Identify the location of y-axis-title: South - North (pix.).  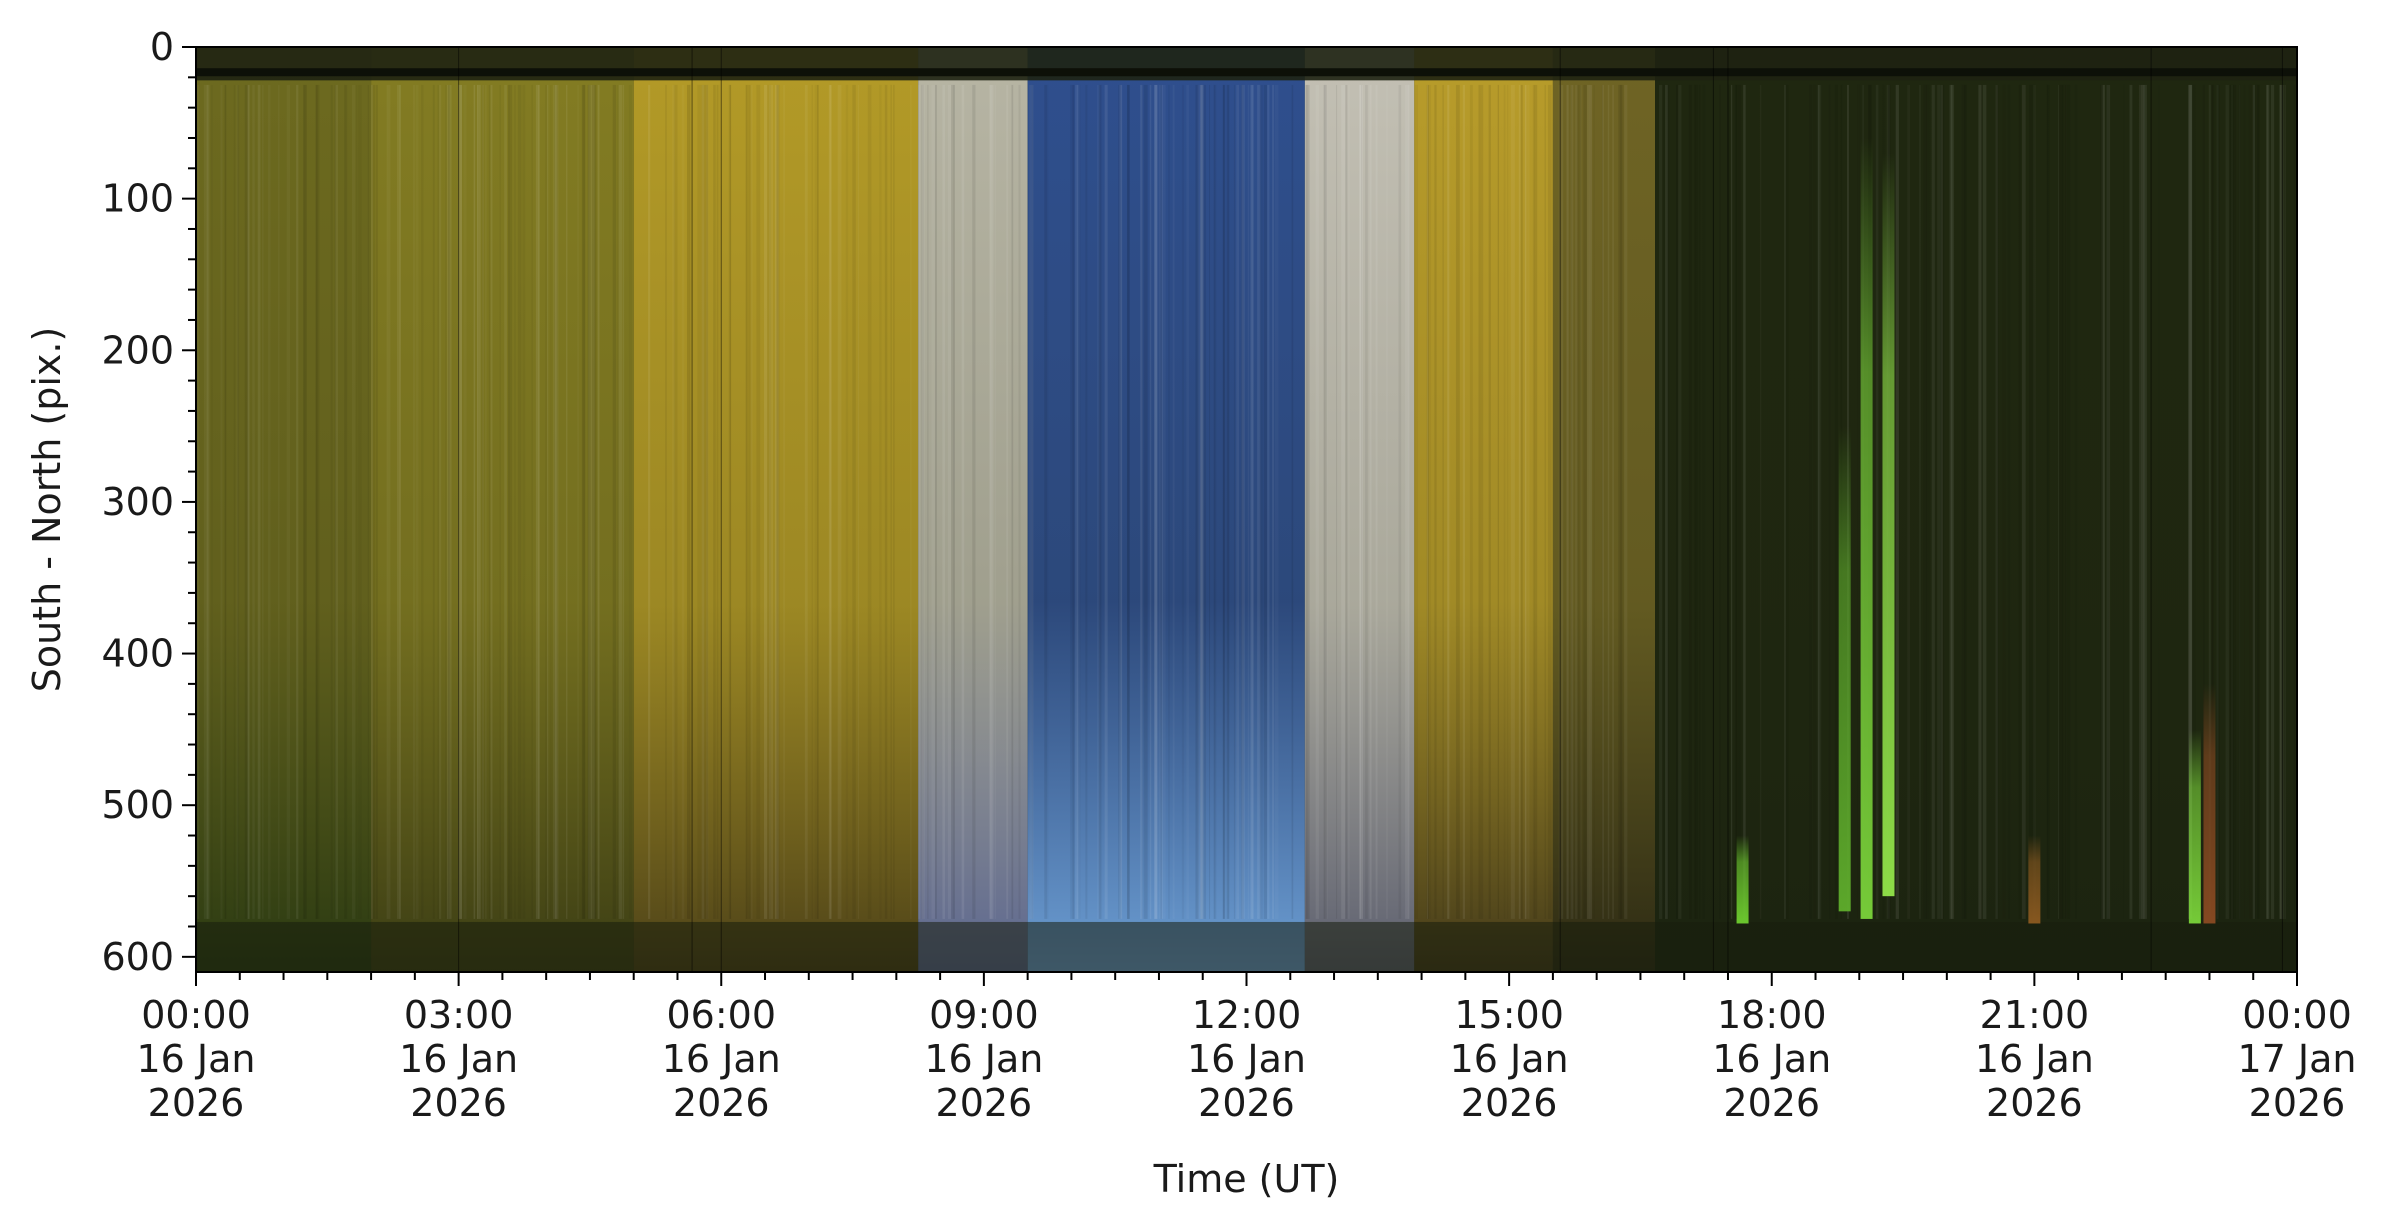
(47, 510).